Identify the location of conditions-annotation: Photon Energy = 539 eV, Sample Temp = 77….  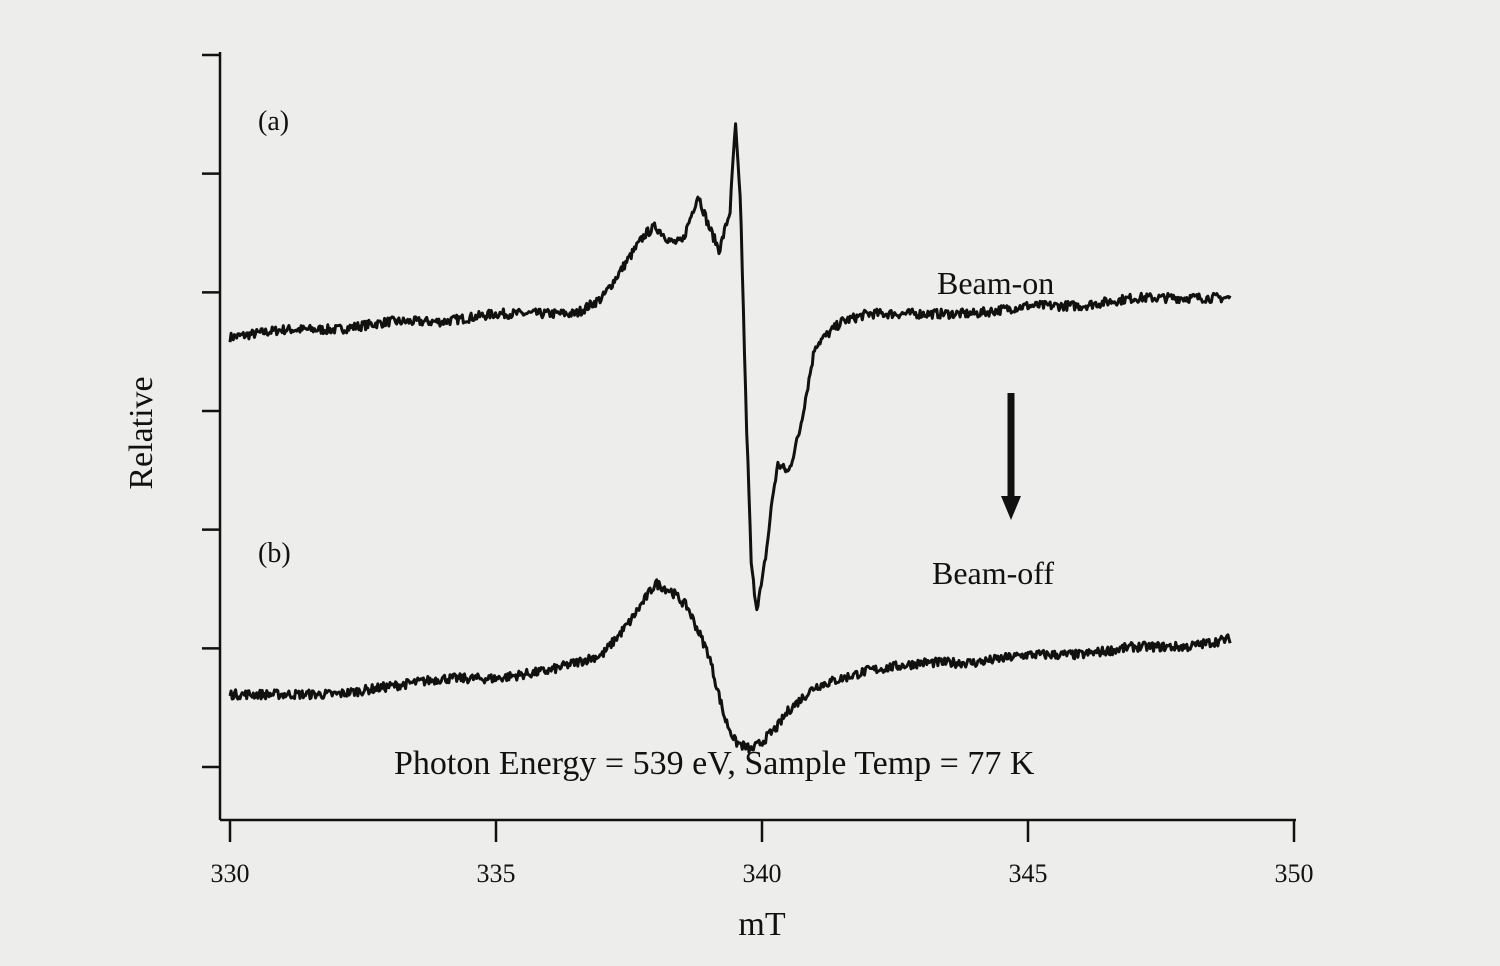
(714, 763).